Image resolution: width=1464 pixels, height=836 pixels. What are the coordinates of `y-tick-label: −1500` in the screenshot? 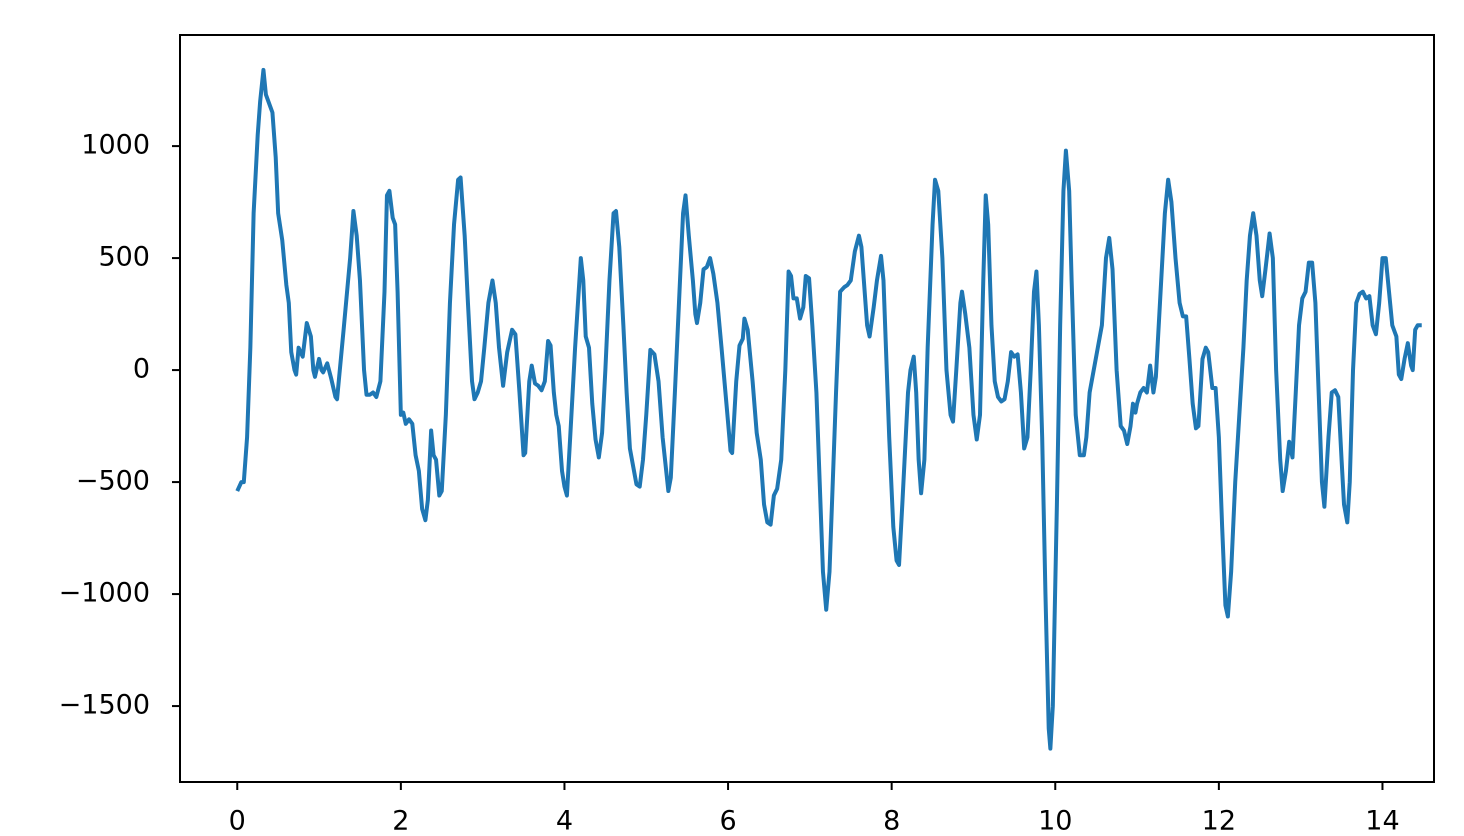 It's located at (104, 705).